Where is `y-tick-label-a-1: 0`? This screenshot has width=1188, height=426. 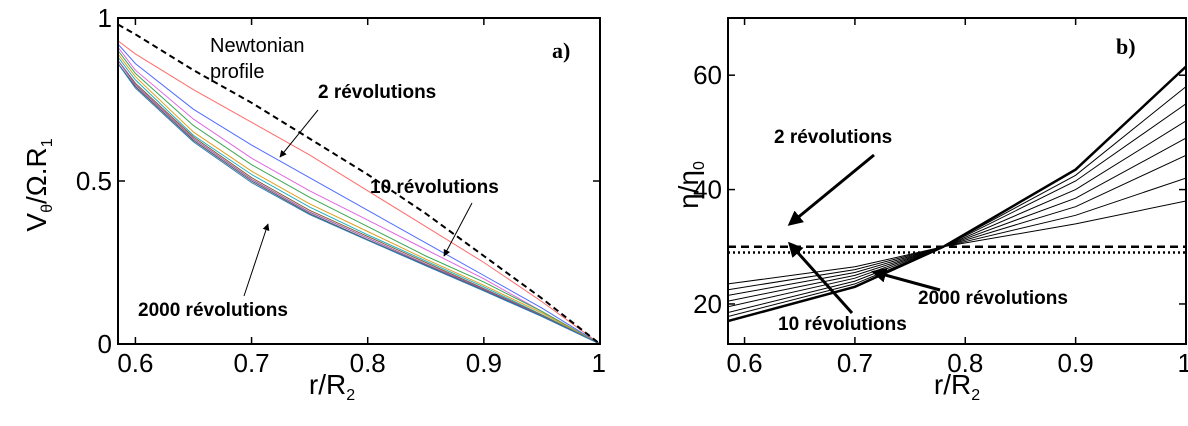 y-tick-label-a-1: 0 is located at coordinates (105, 344).